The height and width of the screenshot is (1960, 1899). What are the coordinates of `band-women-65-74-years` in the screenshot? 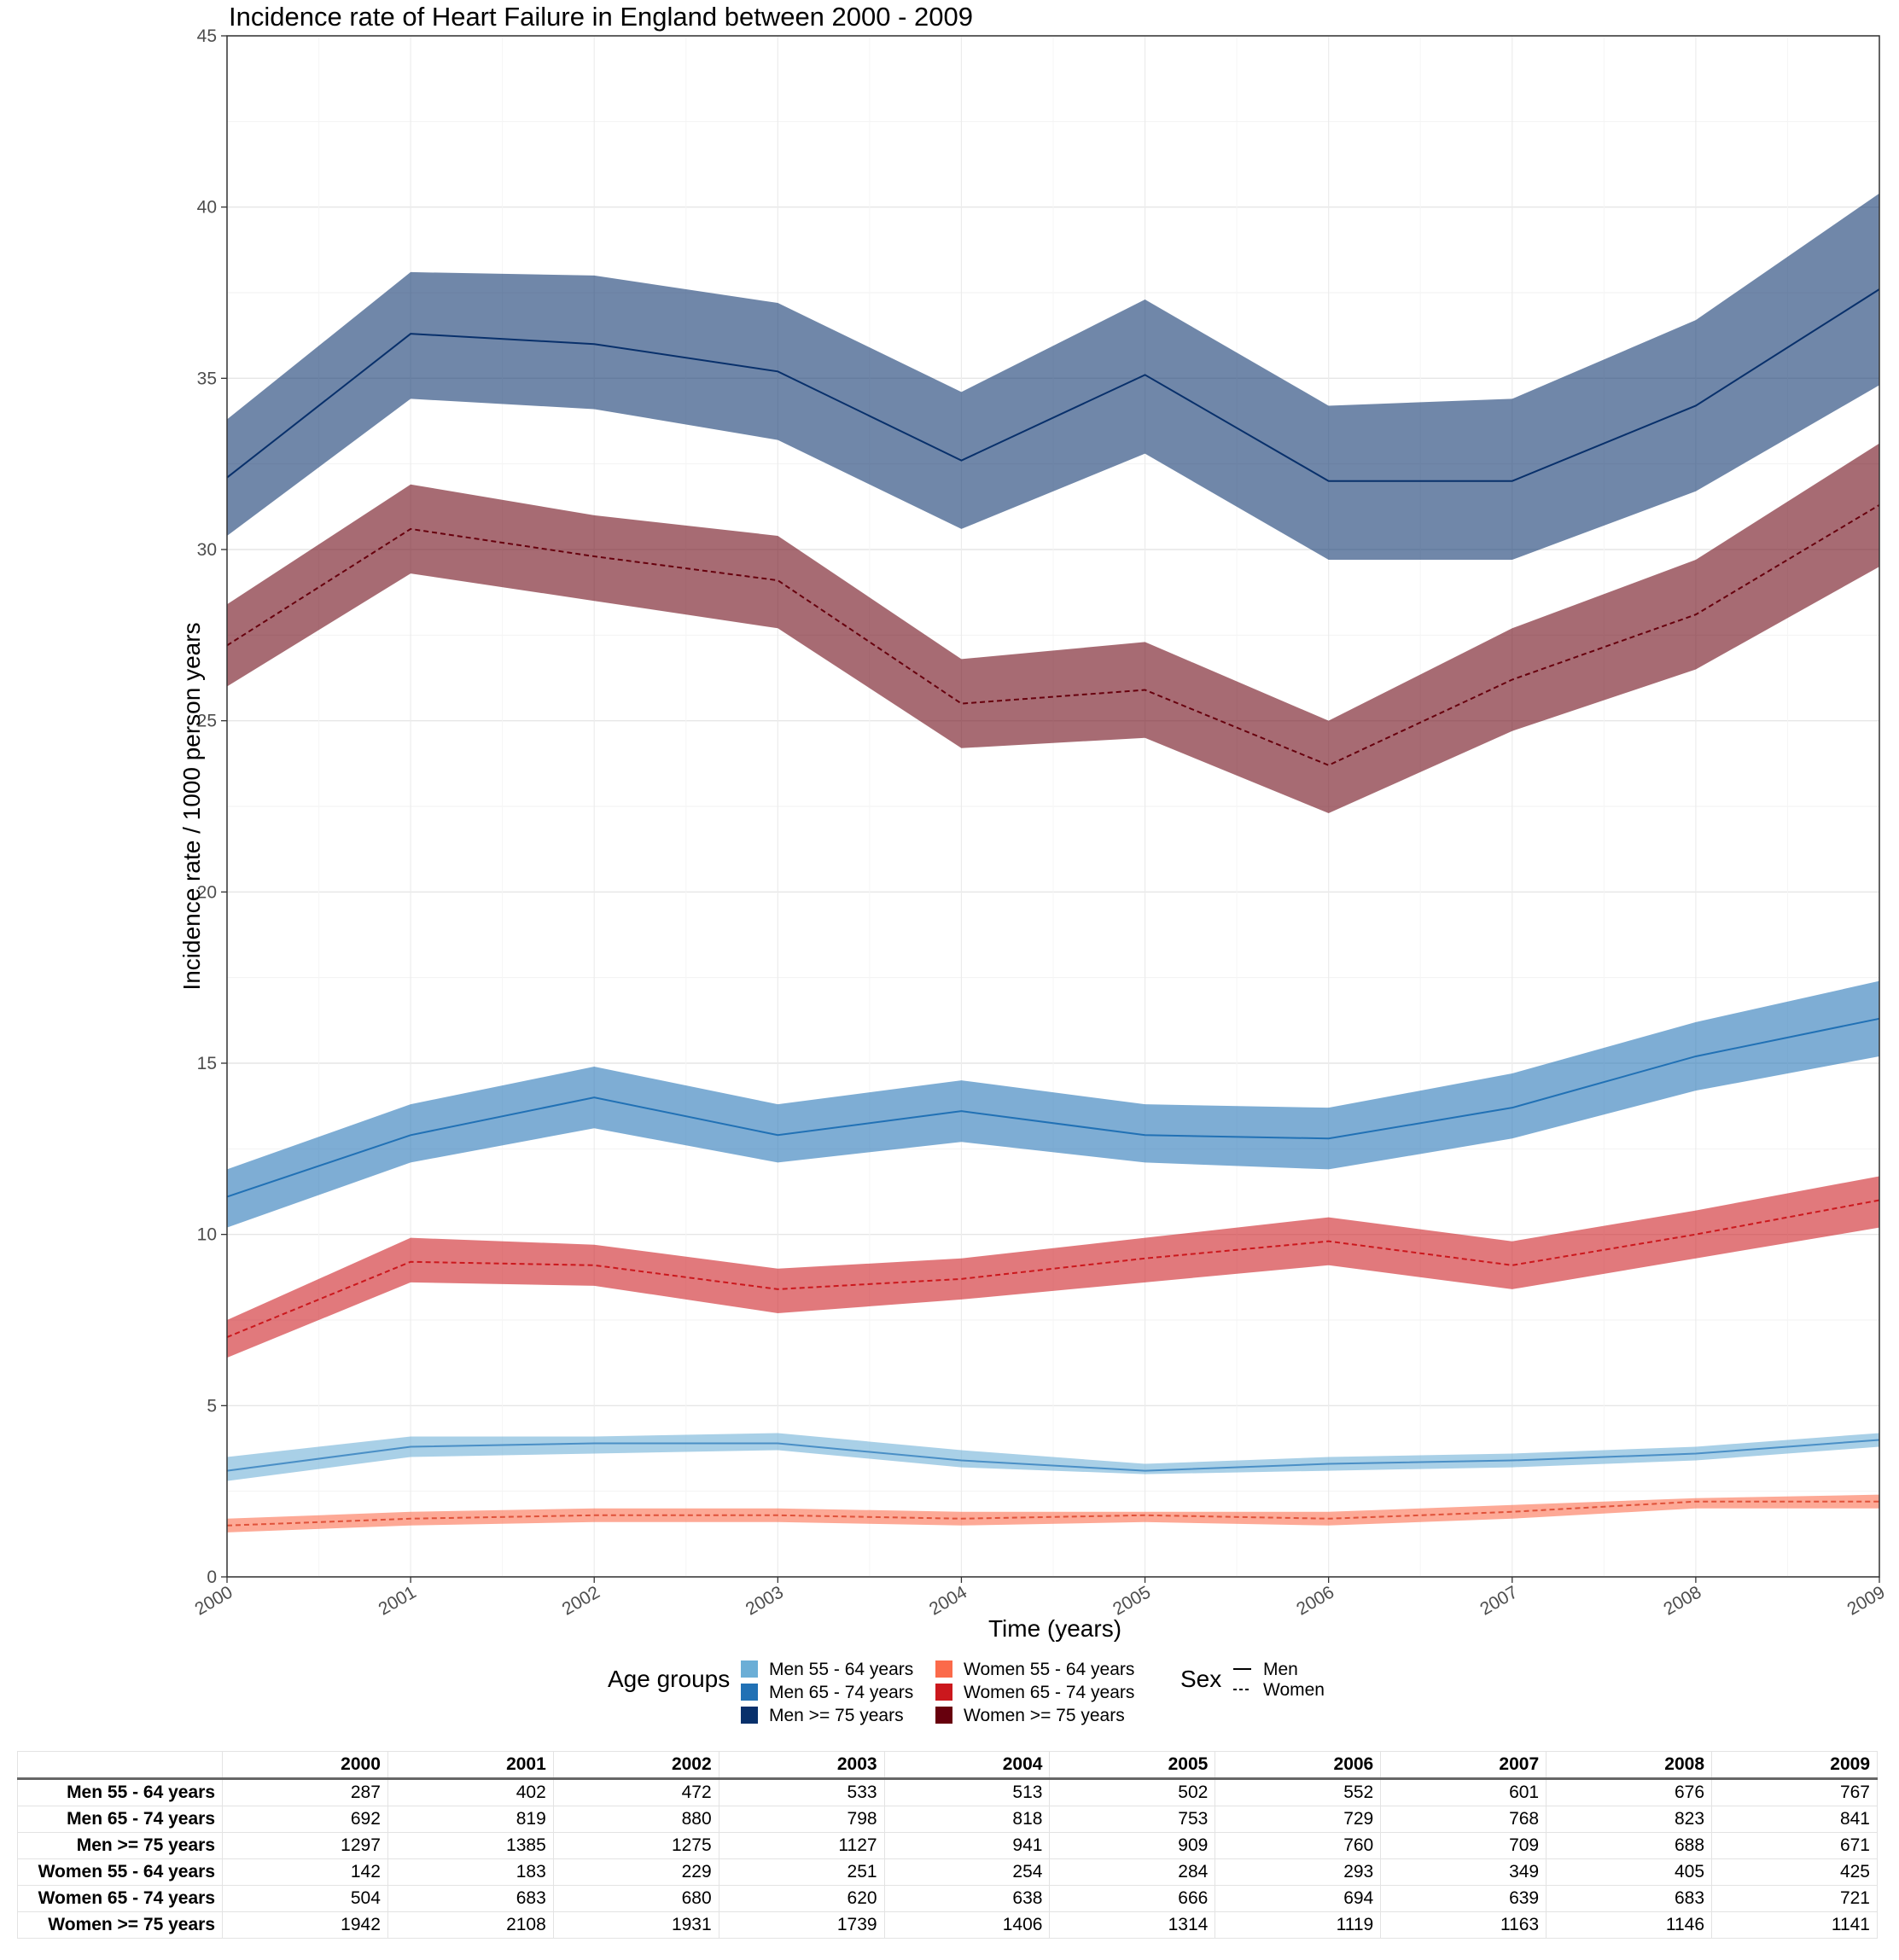 It's located at (1053, 1267).